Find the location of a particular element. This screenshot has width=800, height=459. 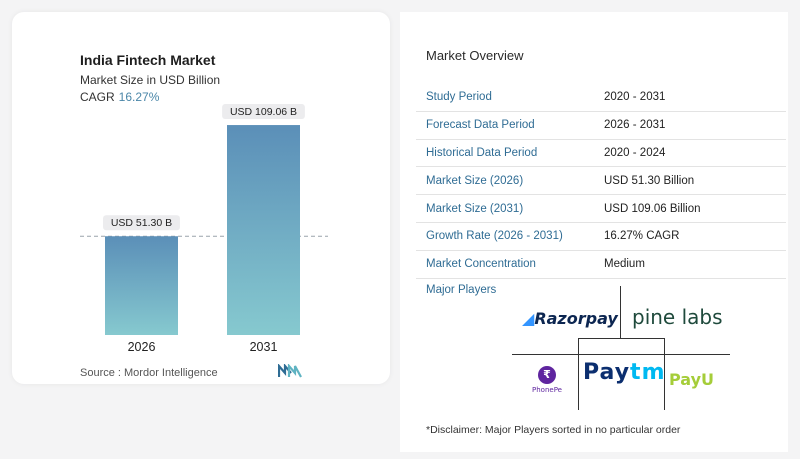

data-label: USD 109.06 B is located at coordinates (263, 112).